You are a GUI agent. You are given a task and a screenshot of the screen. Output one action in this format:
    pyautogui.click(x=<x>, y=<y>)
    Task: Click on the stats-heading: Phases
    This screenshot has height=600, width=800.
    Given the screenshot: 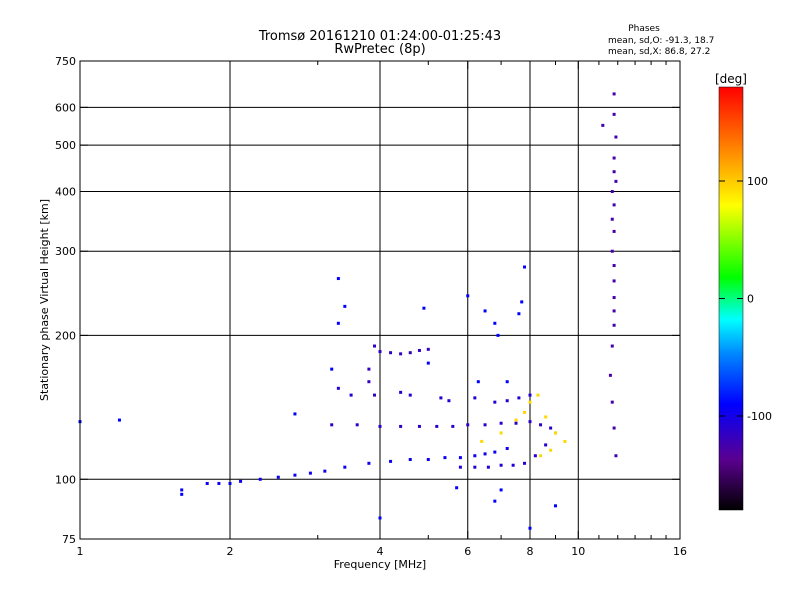 What is the action you would take?
    pyautogui.click(x=644, y=29)
    